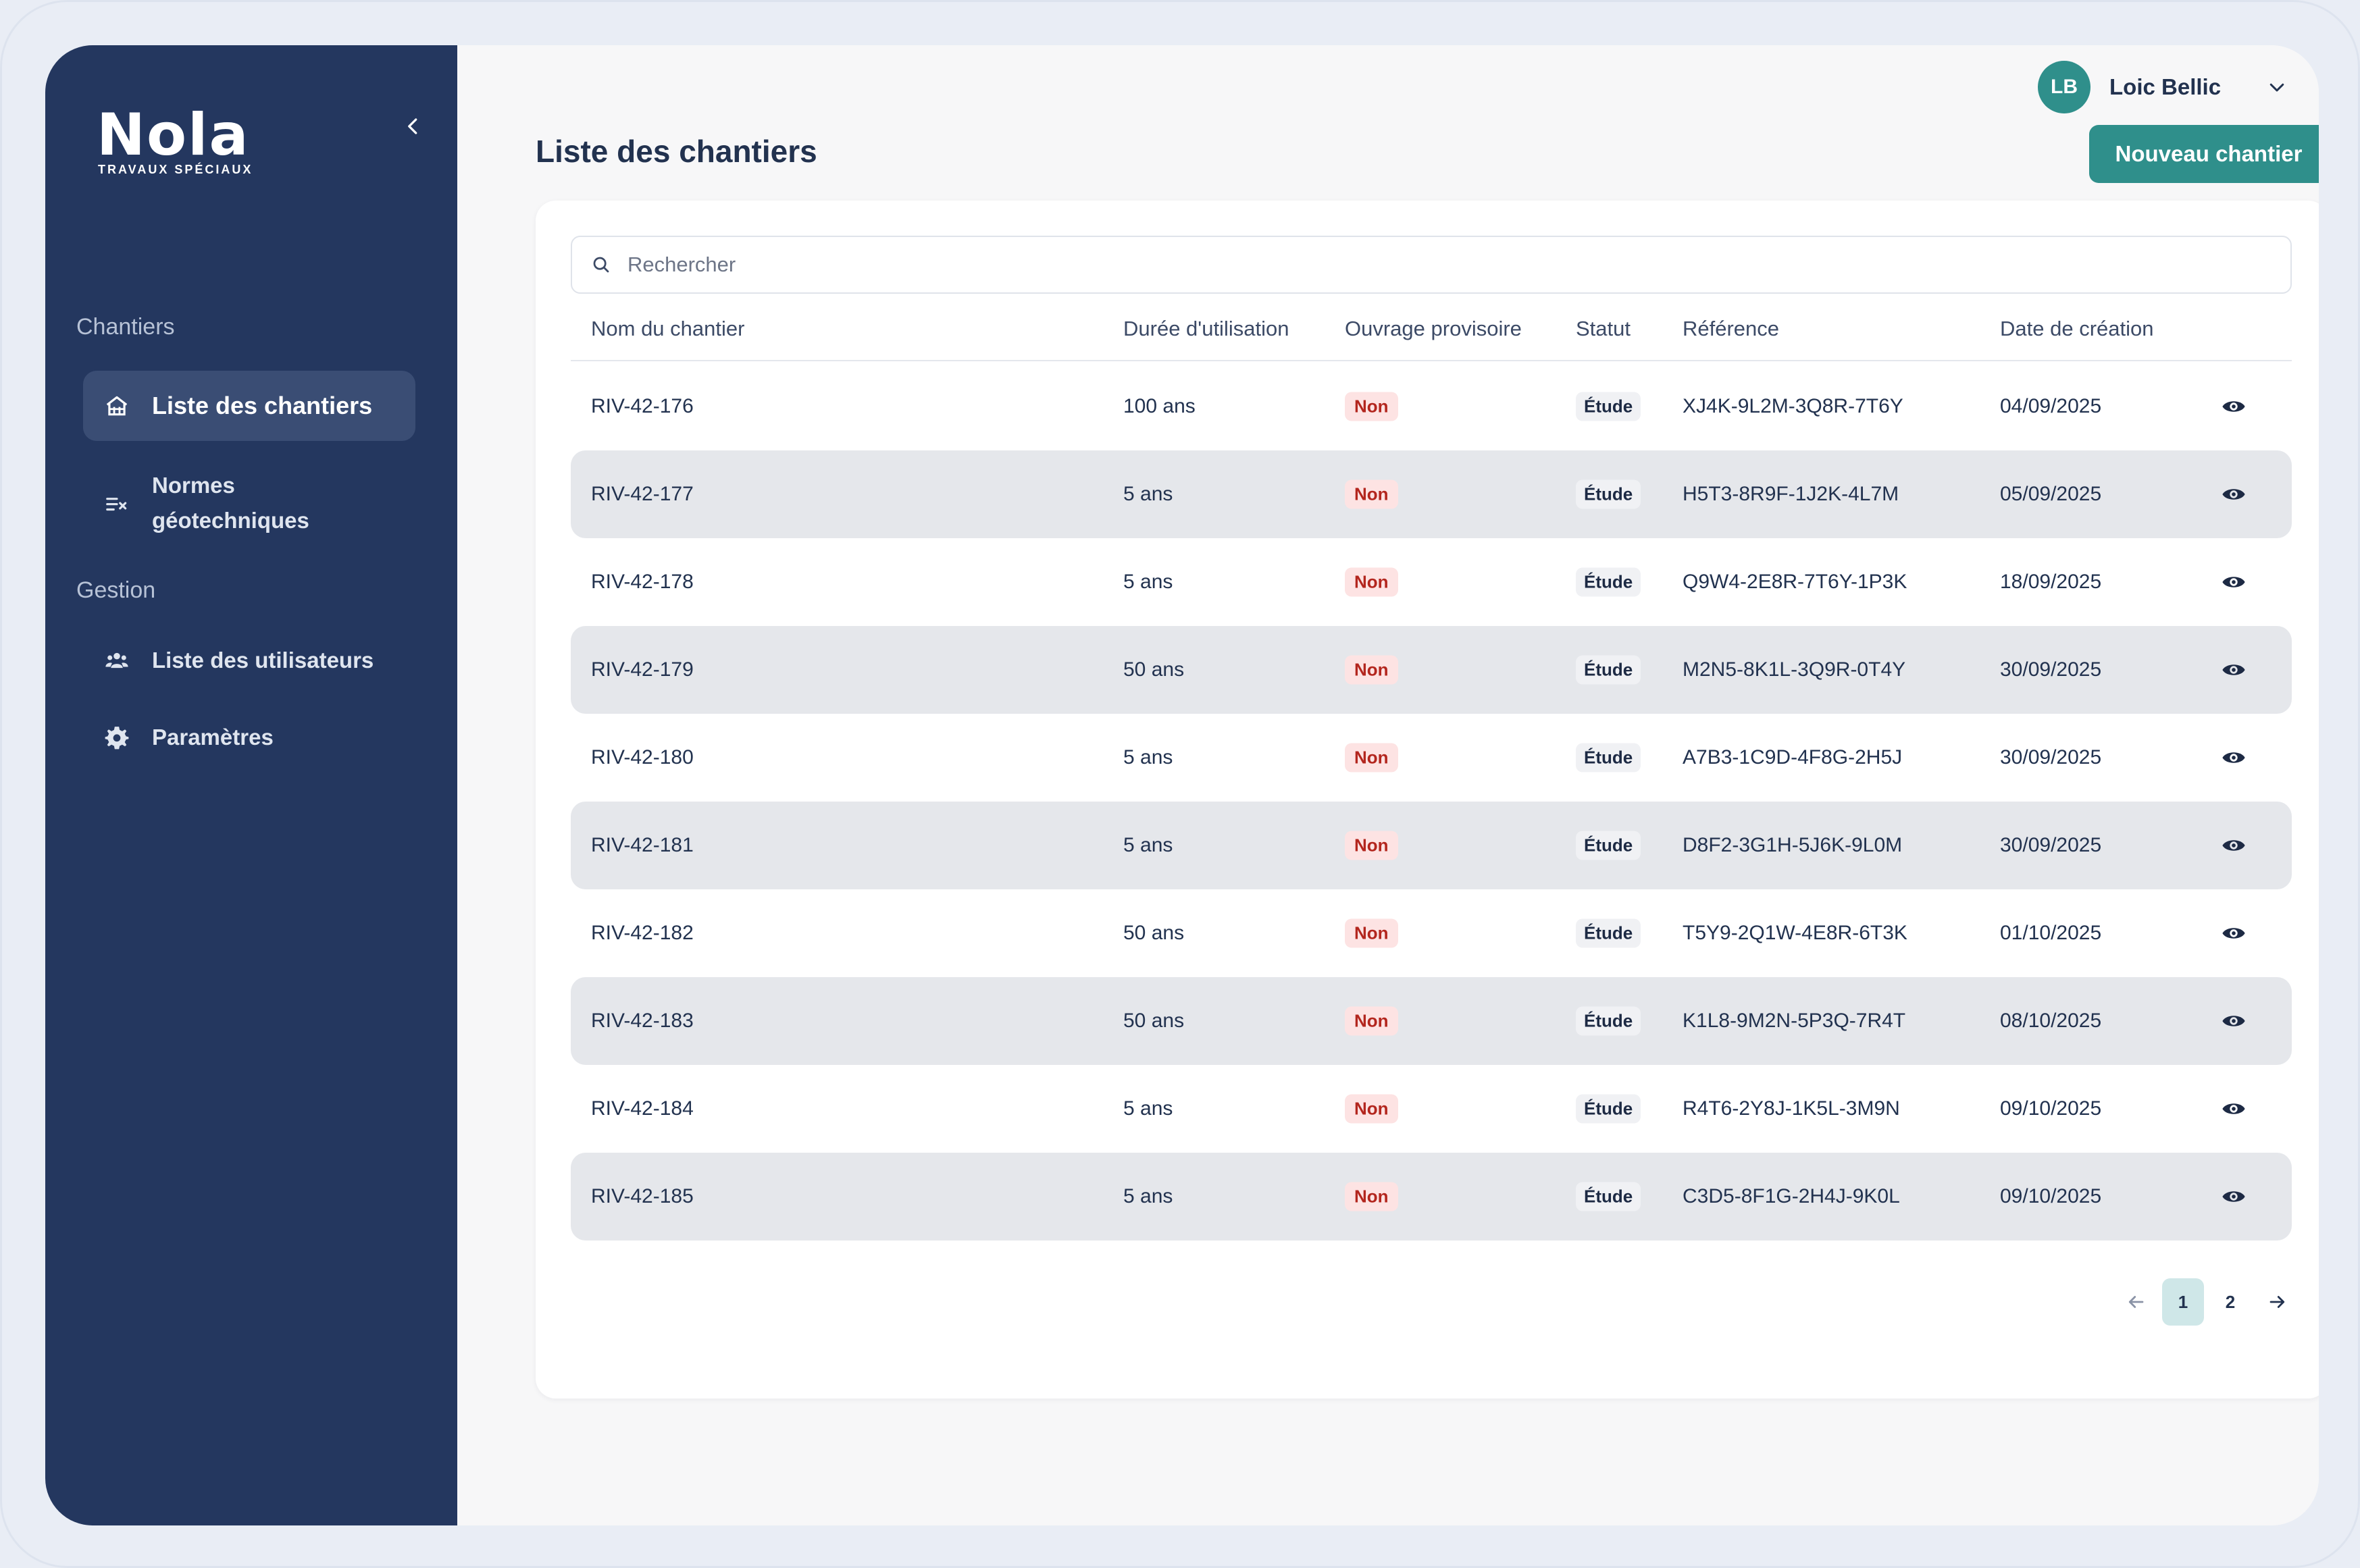 This screenshot has width=2360, height=1568. I want to click on users-icon, so click(116, 660).